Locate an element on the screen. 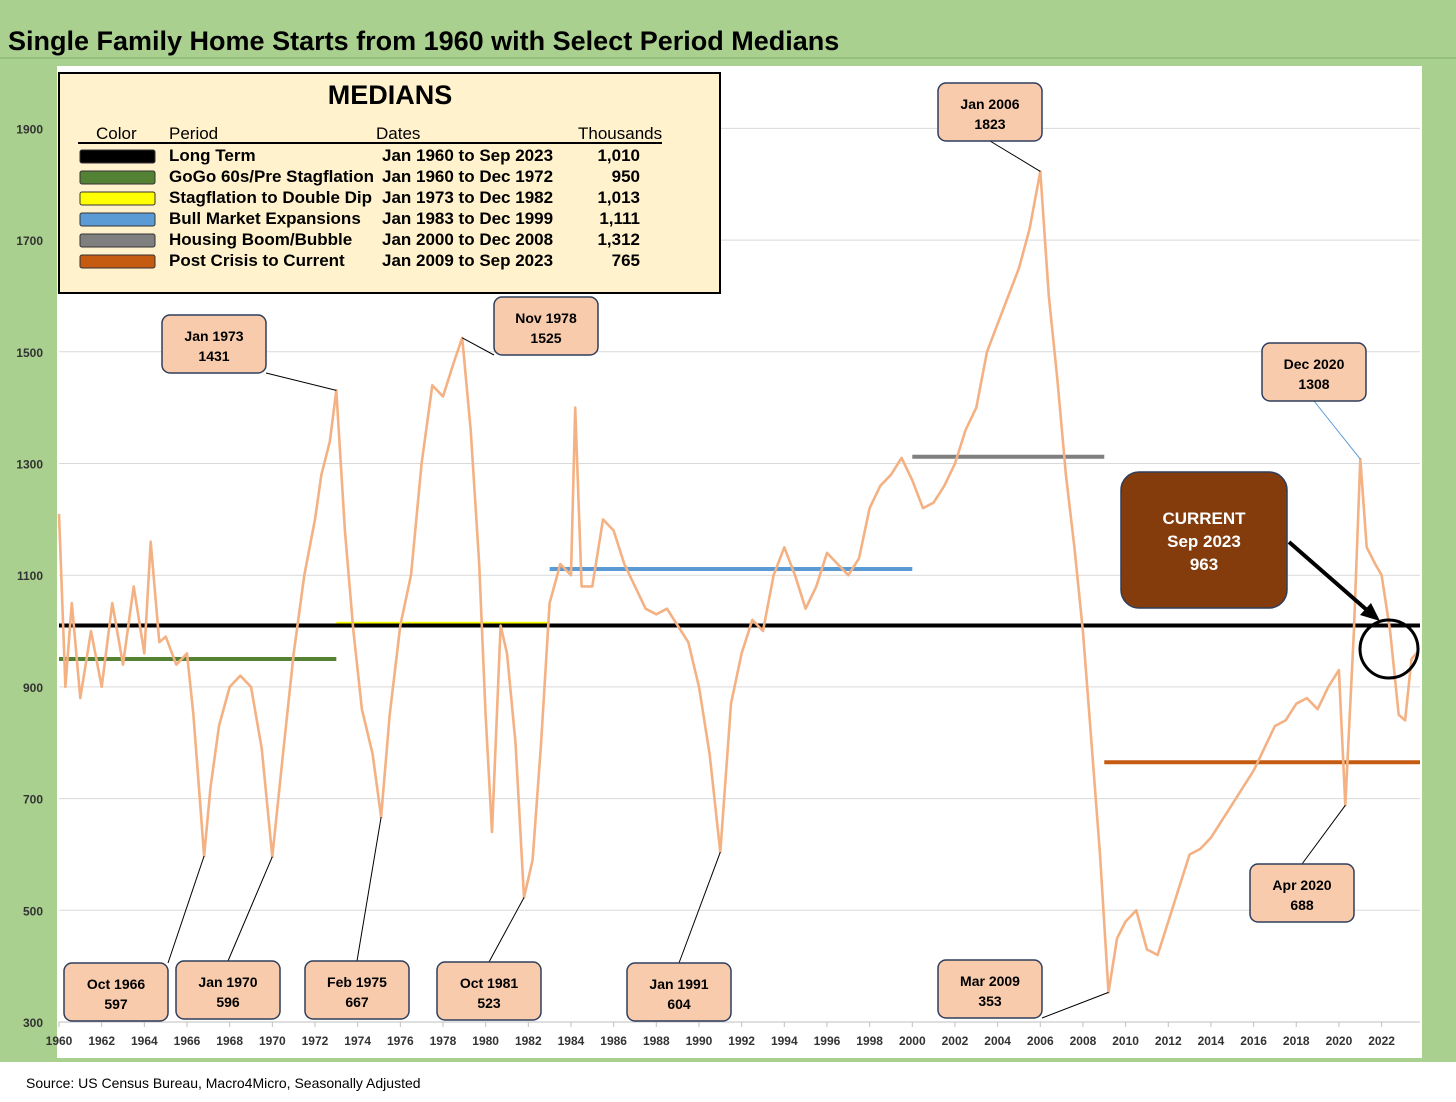 The height and width of the screenshot is (1102, 1456). legend-period: Stagflation to Double Dip is located at coordinates (270, 197).